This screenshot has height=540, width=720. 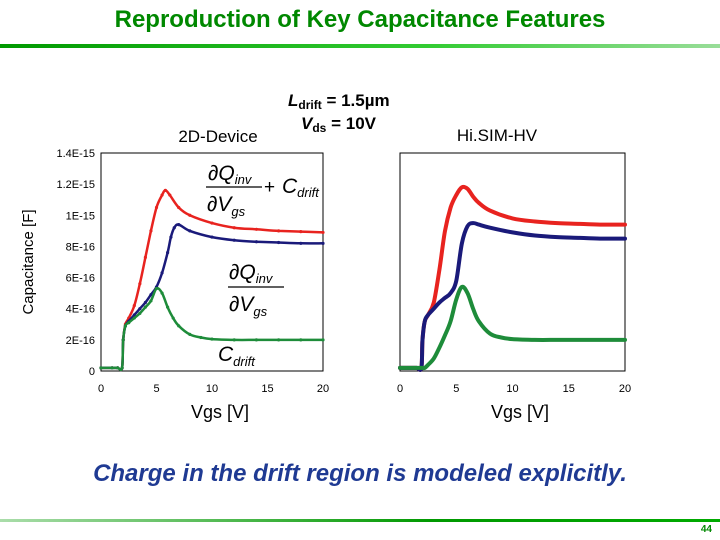 What do you see at coordinates (75, 185) in the screenshot?
I see `left-y-tick-label: 1.2E-15` at bounding box center [75, 185].